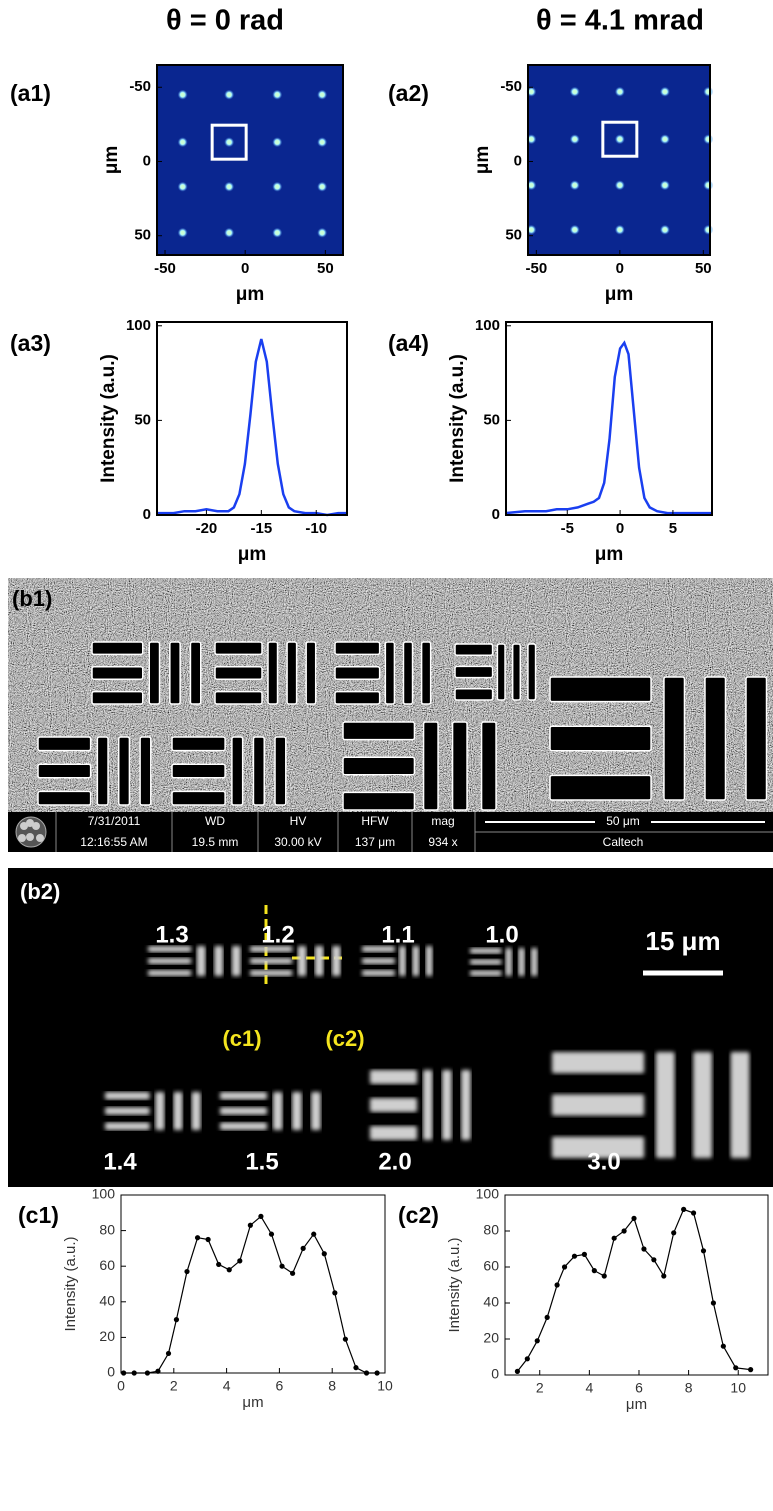 This screenshot has height=1511, width=773. Describe the element at coordinates (375, 821) in the screenshot. I see `info-text: HFW` at that location.